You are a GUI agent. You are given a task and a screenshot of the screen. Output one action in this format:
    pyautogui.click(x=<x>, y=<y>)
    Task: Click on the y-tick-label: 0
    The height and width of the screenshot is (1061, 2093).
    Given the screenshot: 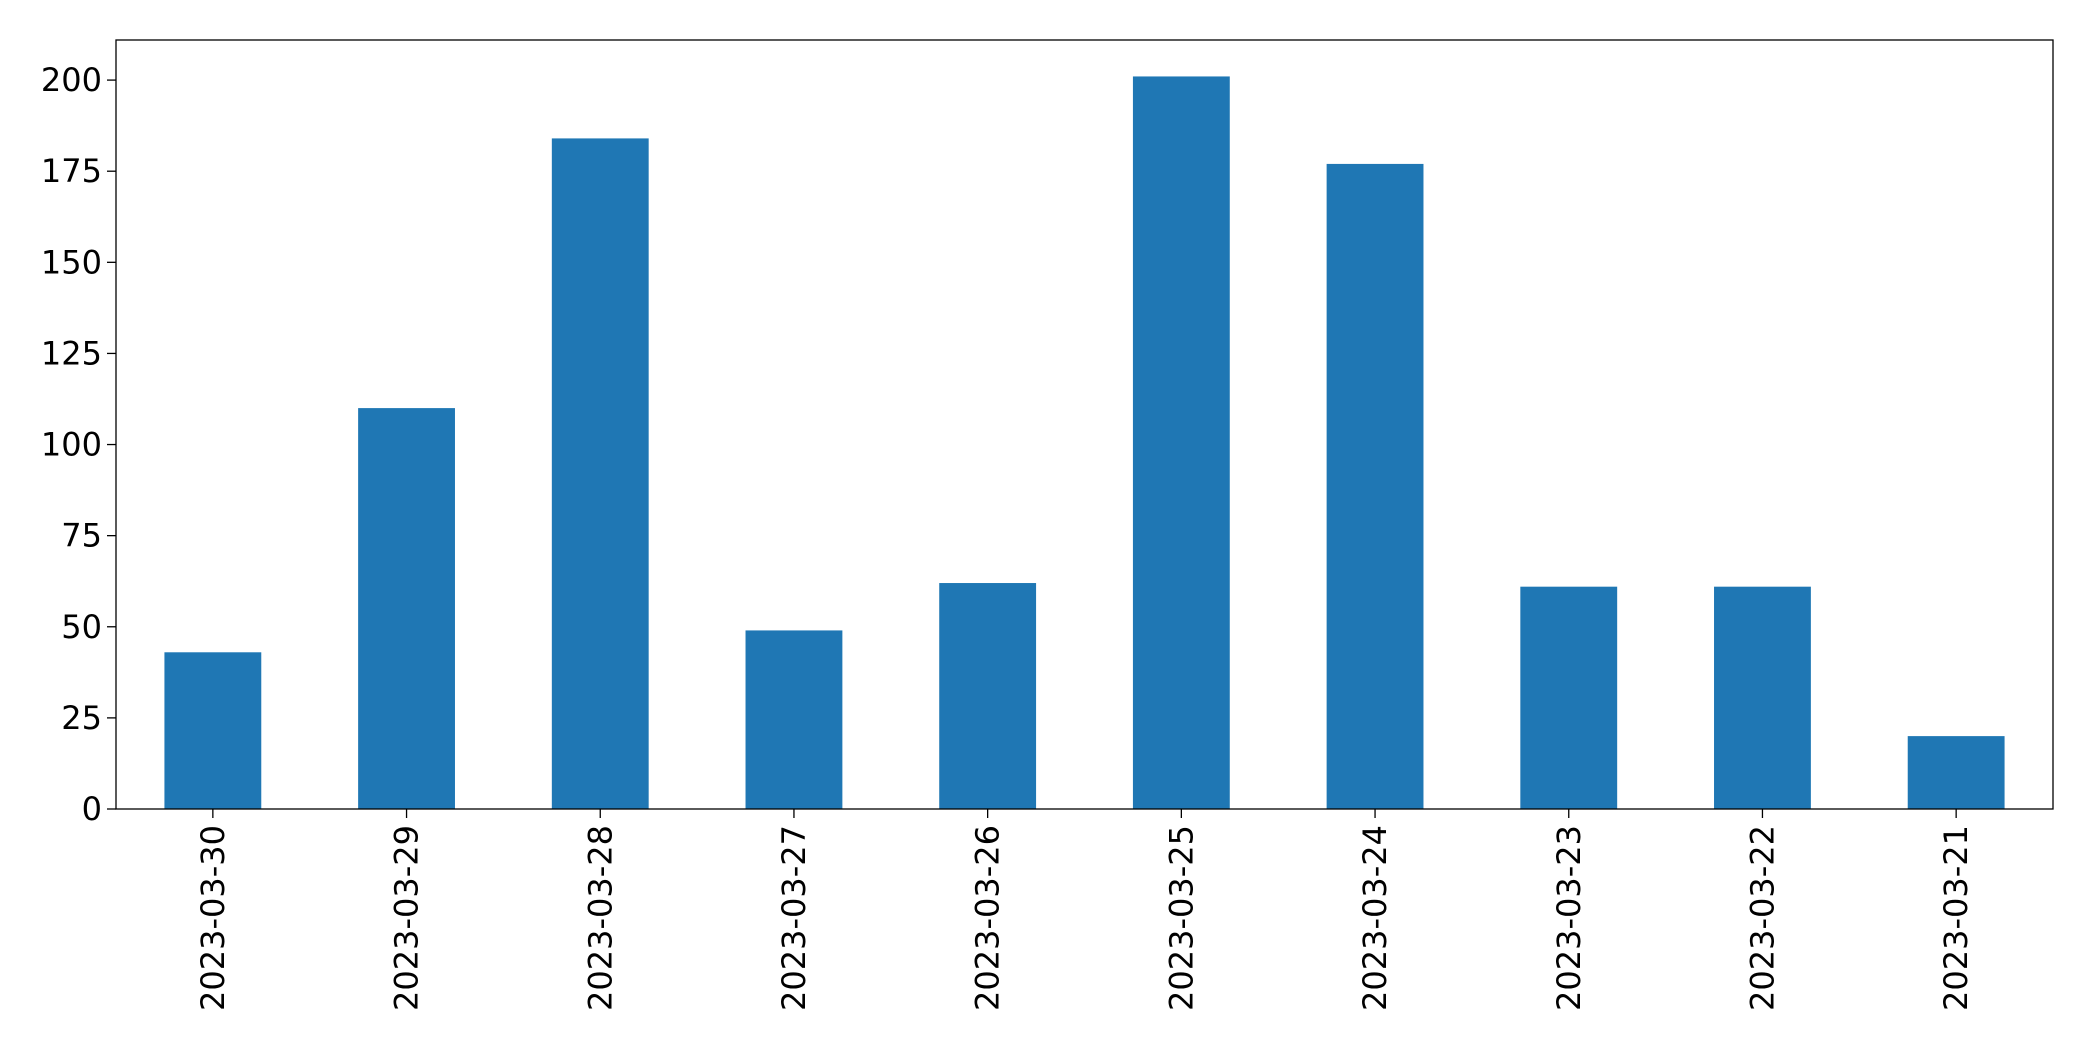 What is the action you would take?
    pyautogui.click(x=92, y=809)
    